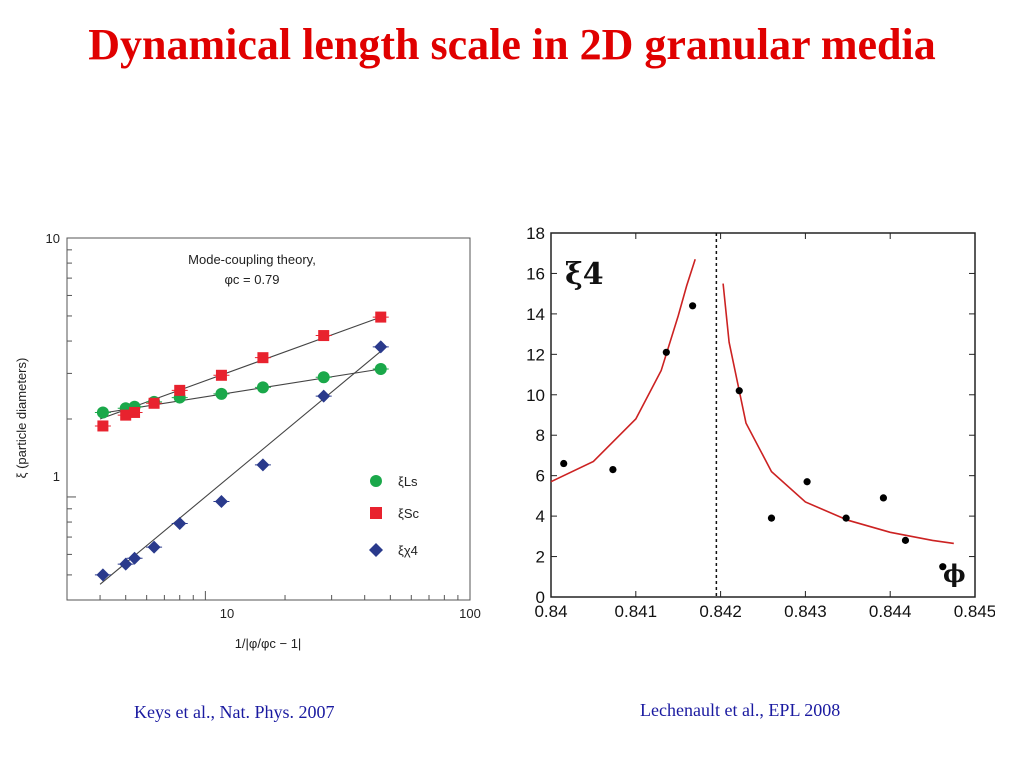  What do you see at coordinates (376, 550) in the screenshot?
I see `legend-marker-chi4` at bounding box center [376, 550].